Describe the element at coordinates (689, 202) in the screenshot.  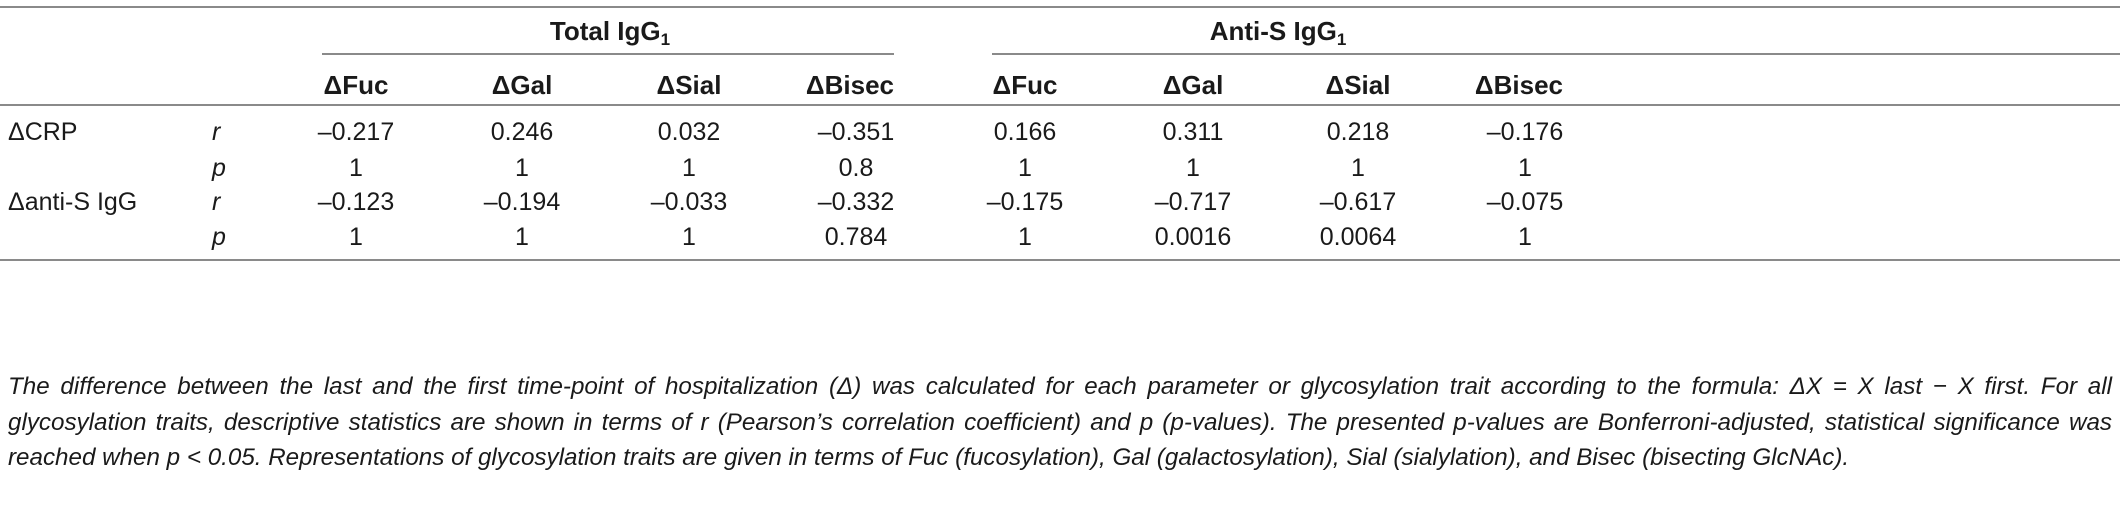
I see `table-cell: –0.033` at that location.